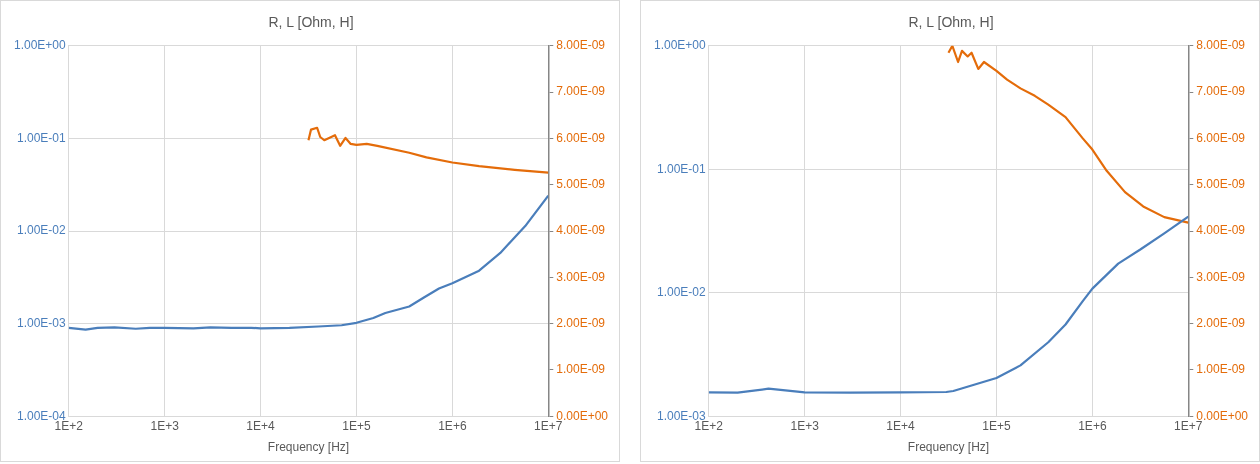 The width and height of the screenshot is (1260, 464). I want to click on y-tick-label: 1.00E-03, so click(42, 322).